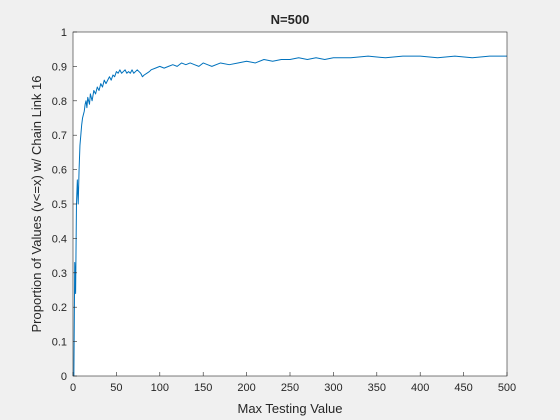 The height and width of the screenshot is (420, 560). What do you see at coordinates (59, 239) in the screenshot?
I see `y-tick-label: 0.4` at bounding box center [59, 239].